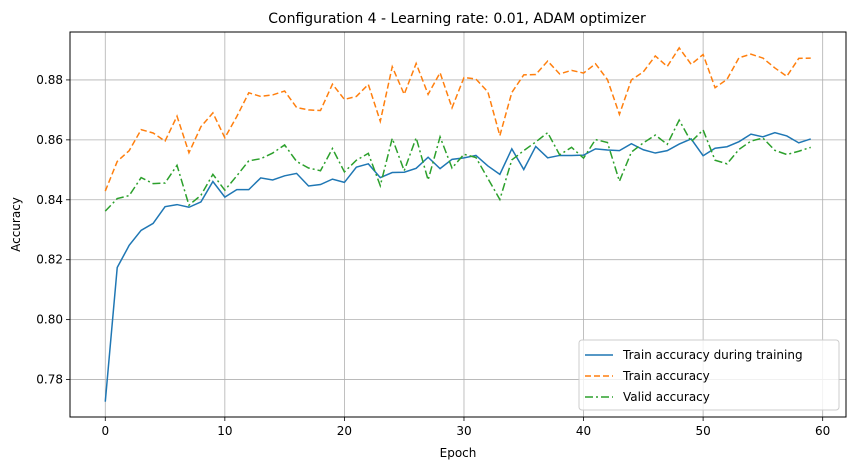 Image resolution: width=855 pixels, height=470 pixels. I want to click on x-tick-label: 50, so click(702, 431).